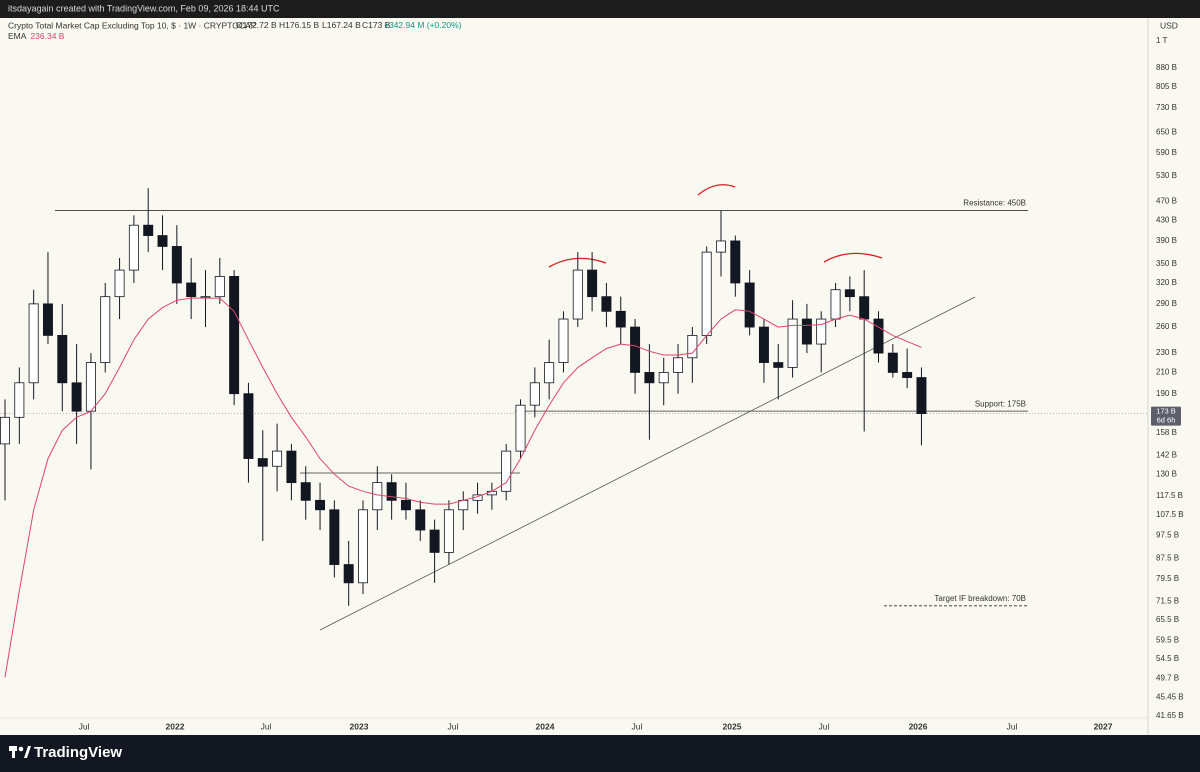  Describe the element at coordinates (1166, 372) in the screenshot. I see `y-tick-label: 210 B` at that location.